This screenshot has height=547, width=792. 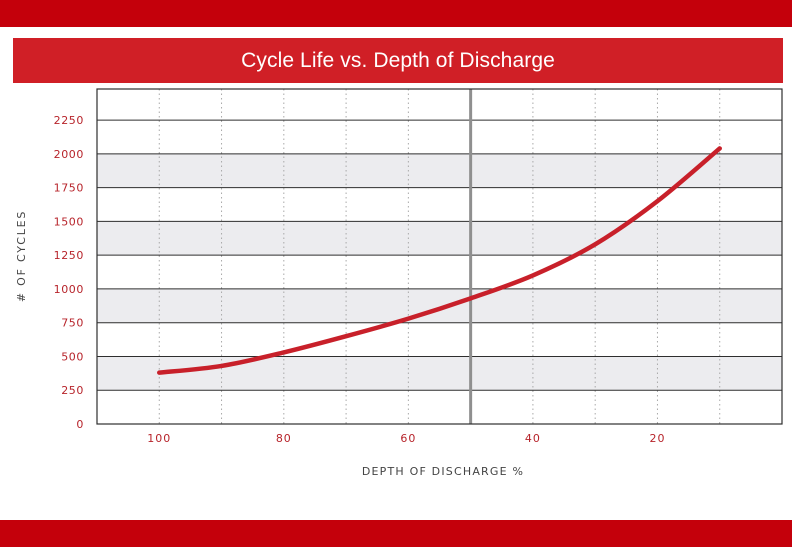 I want to click on x-axis-title: DEPTH OF DISCHARGE %, so click(x=443, y=471).